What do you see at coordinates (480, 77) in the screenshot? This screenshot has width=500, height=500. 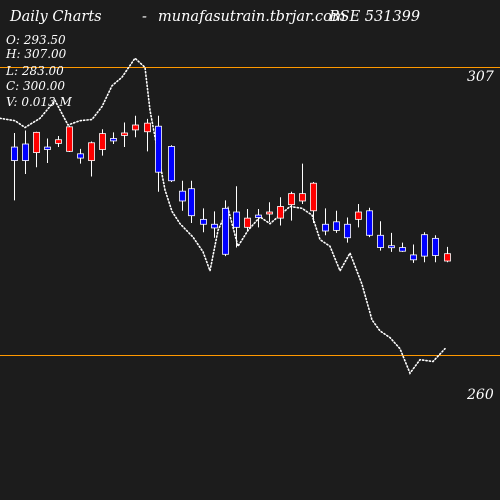 I see `level-label-high: 307` at bounding box center [480, 77].